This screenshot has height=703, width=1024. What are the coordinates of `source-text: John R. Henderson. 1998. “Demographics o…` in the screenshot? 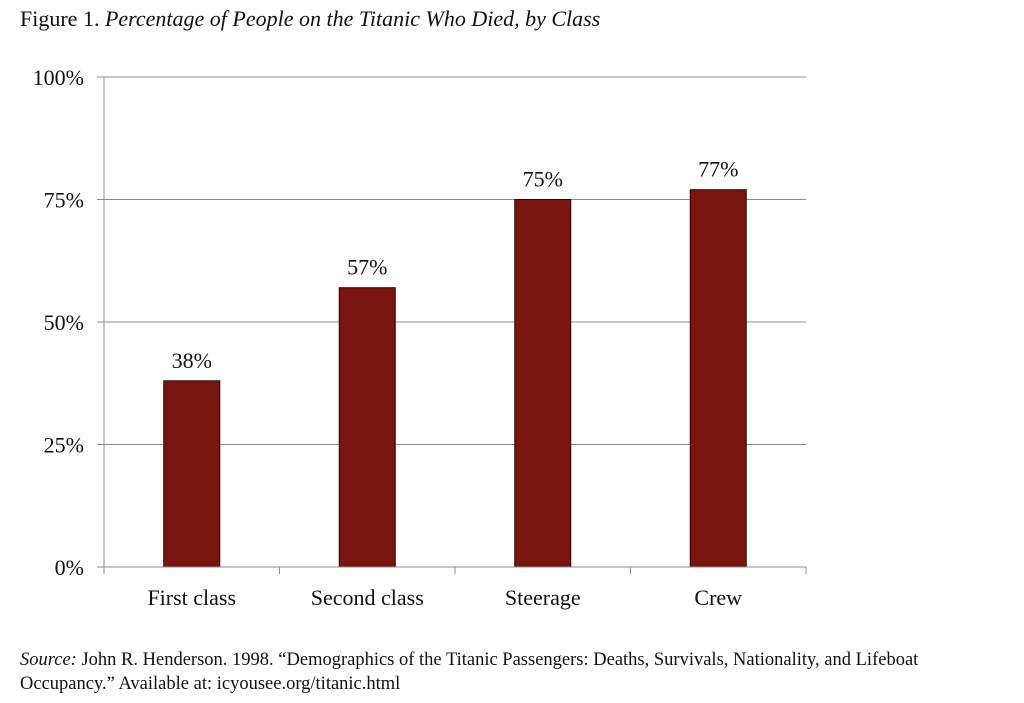 It's located at (469, 672).